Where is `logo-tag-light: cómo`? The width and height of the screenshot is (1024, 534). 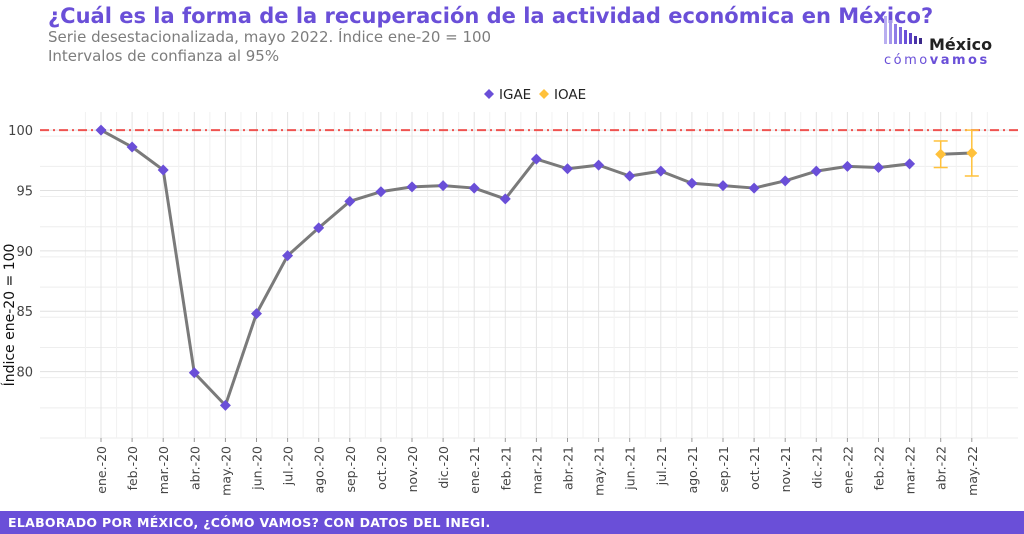
logo-tag-light: cómo is located at coordinates (907, 60).